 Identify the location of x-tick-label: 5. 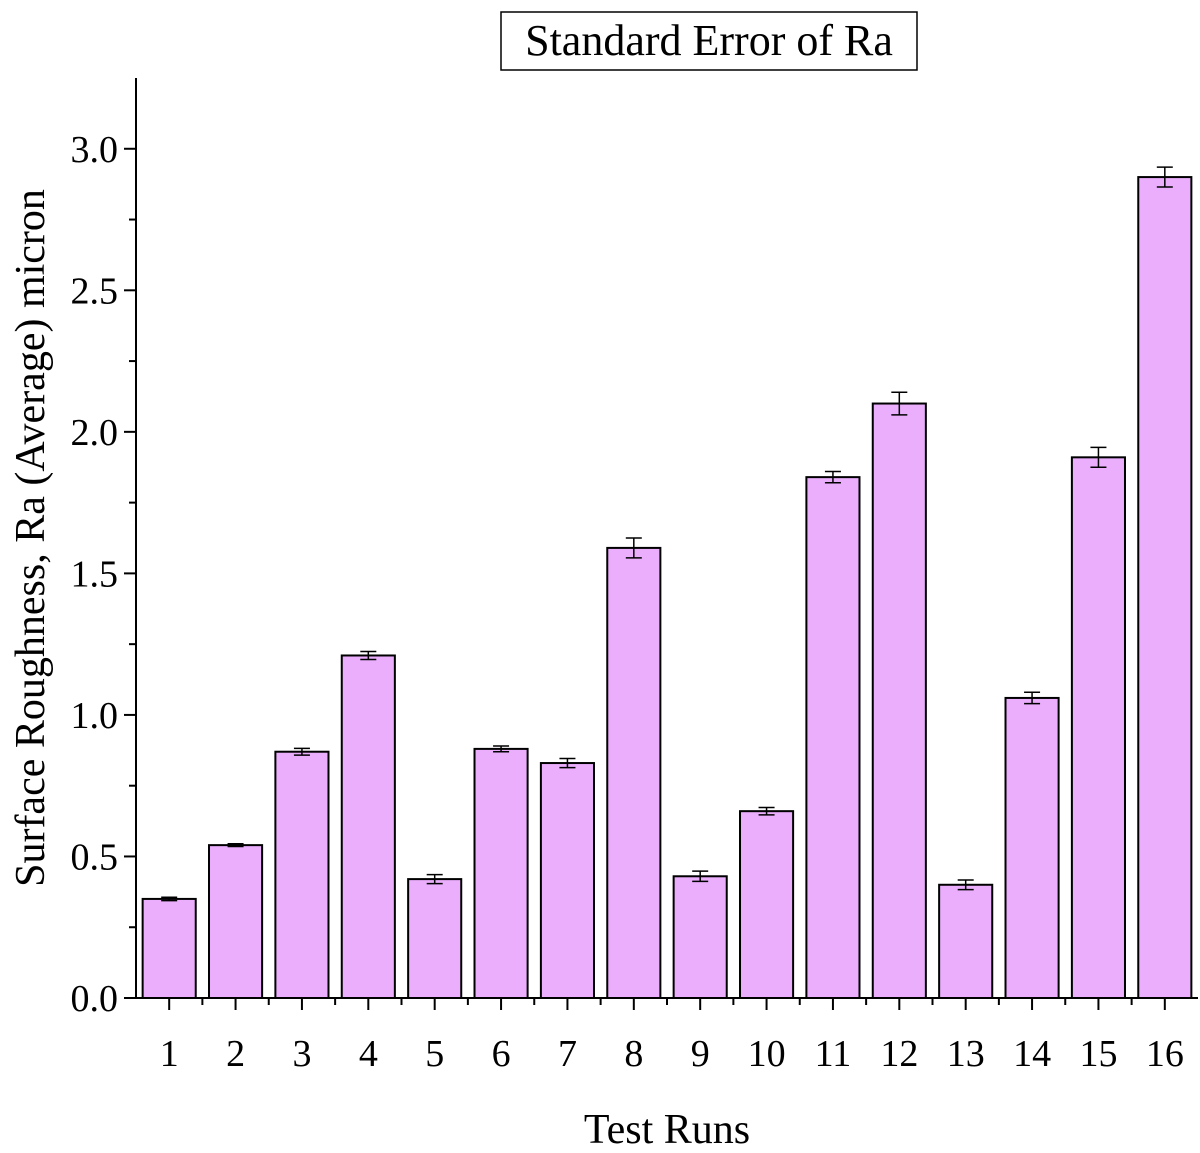
(434, 1054).